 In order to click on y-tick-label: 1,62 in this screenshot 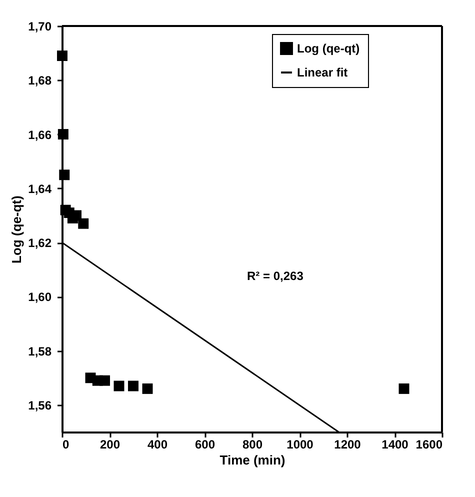, I will do `click(40, 243)`.